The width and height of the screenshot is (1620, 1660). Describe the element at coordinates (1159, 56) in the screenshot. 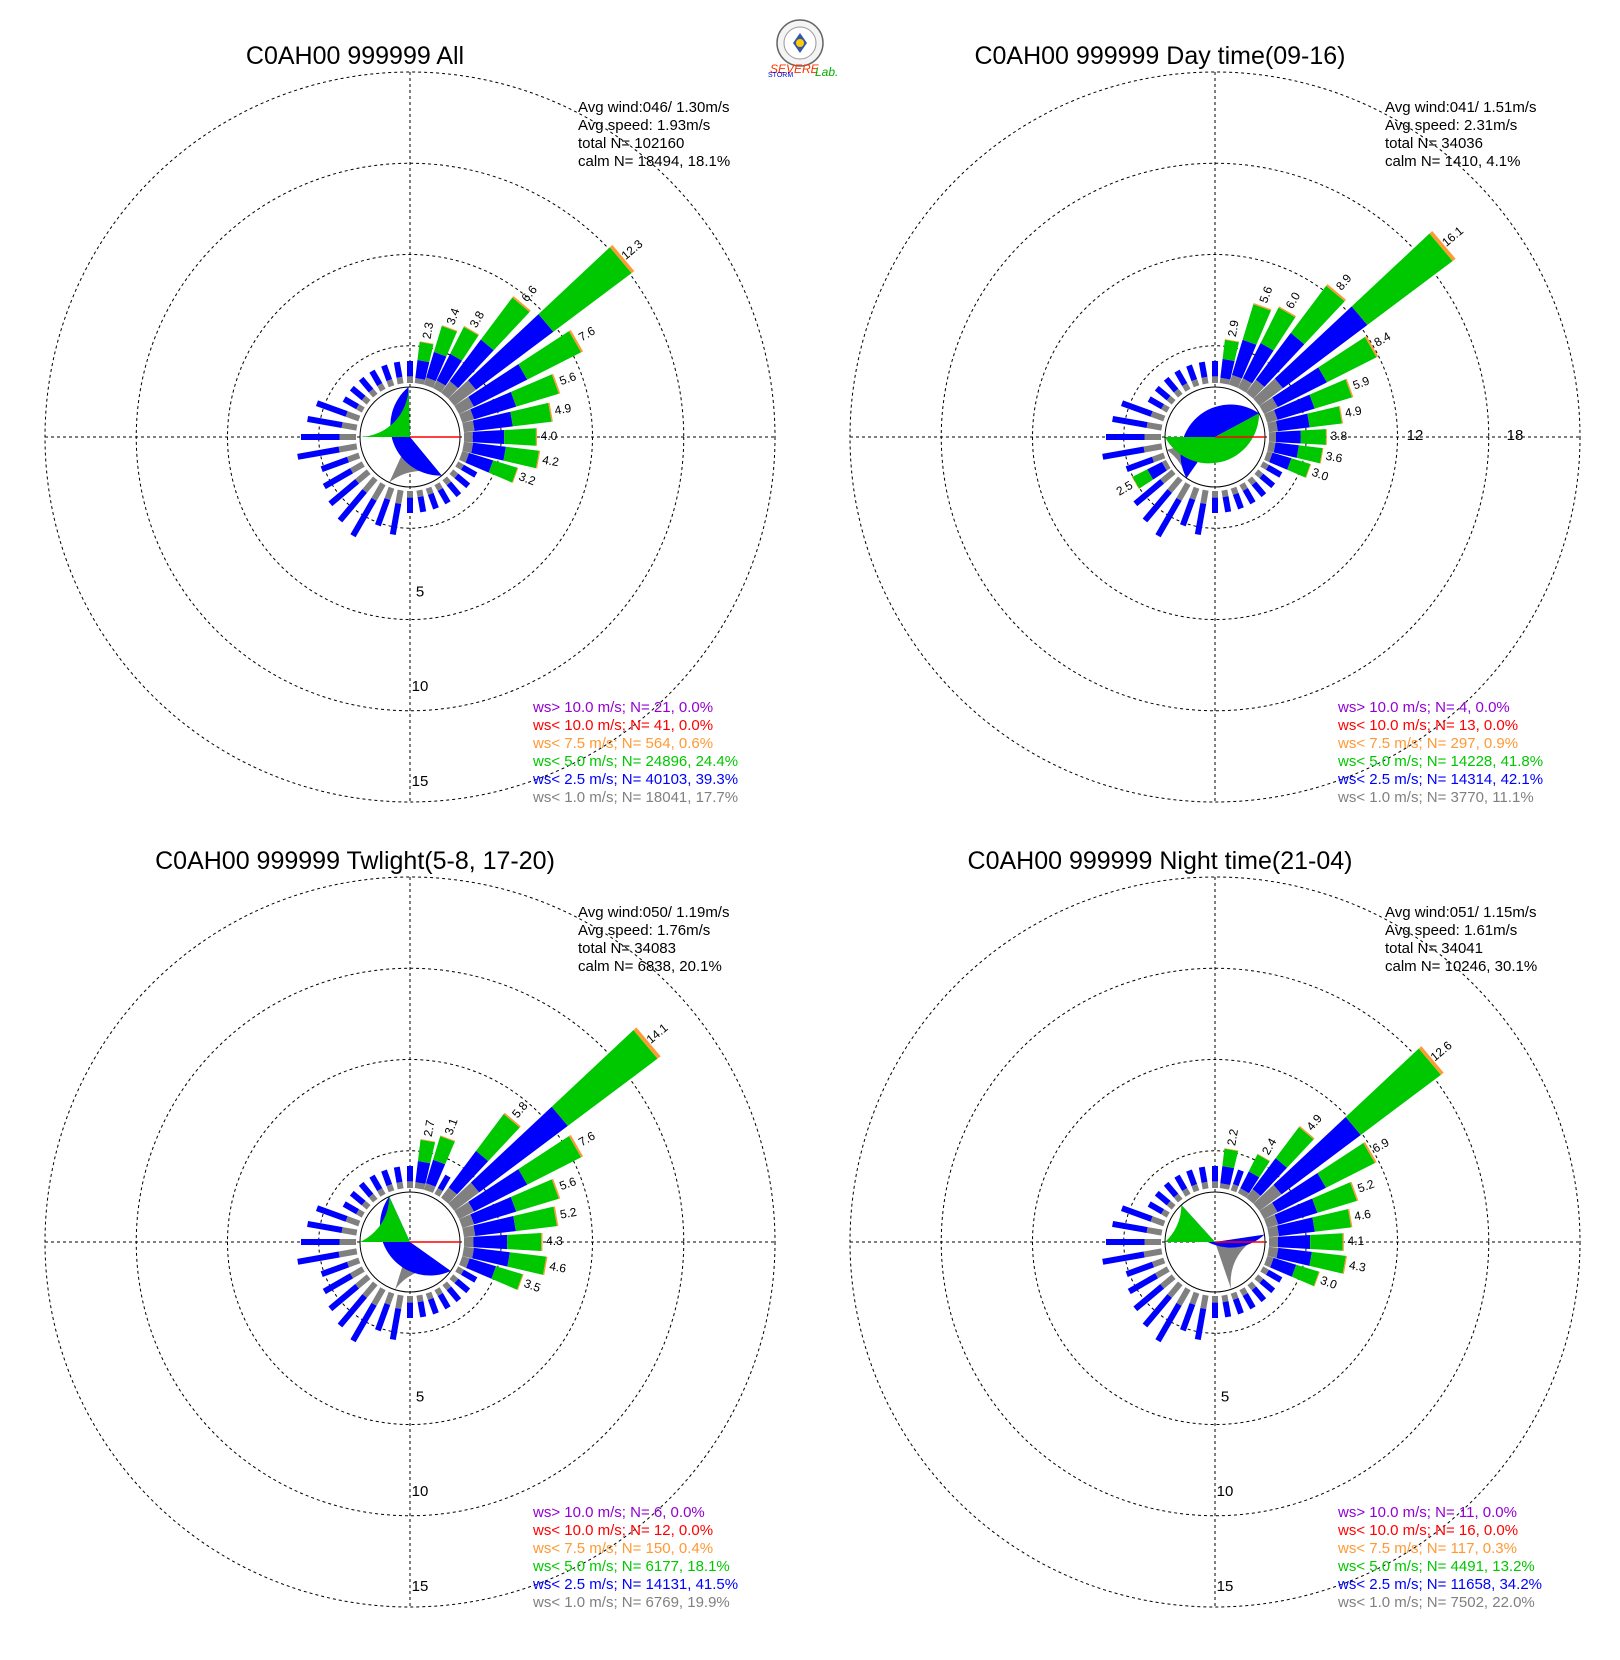

I see `chart-title: C0AH00 999999 Day time(09-16)` at that location.